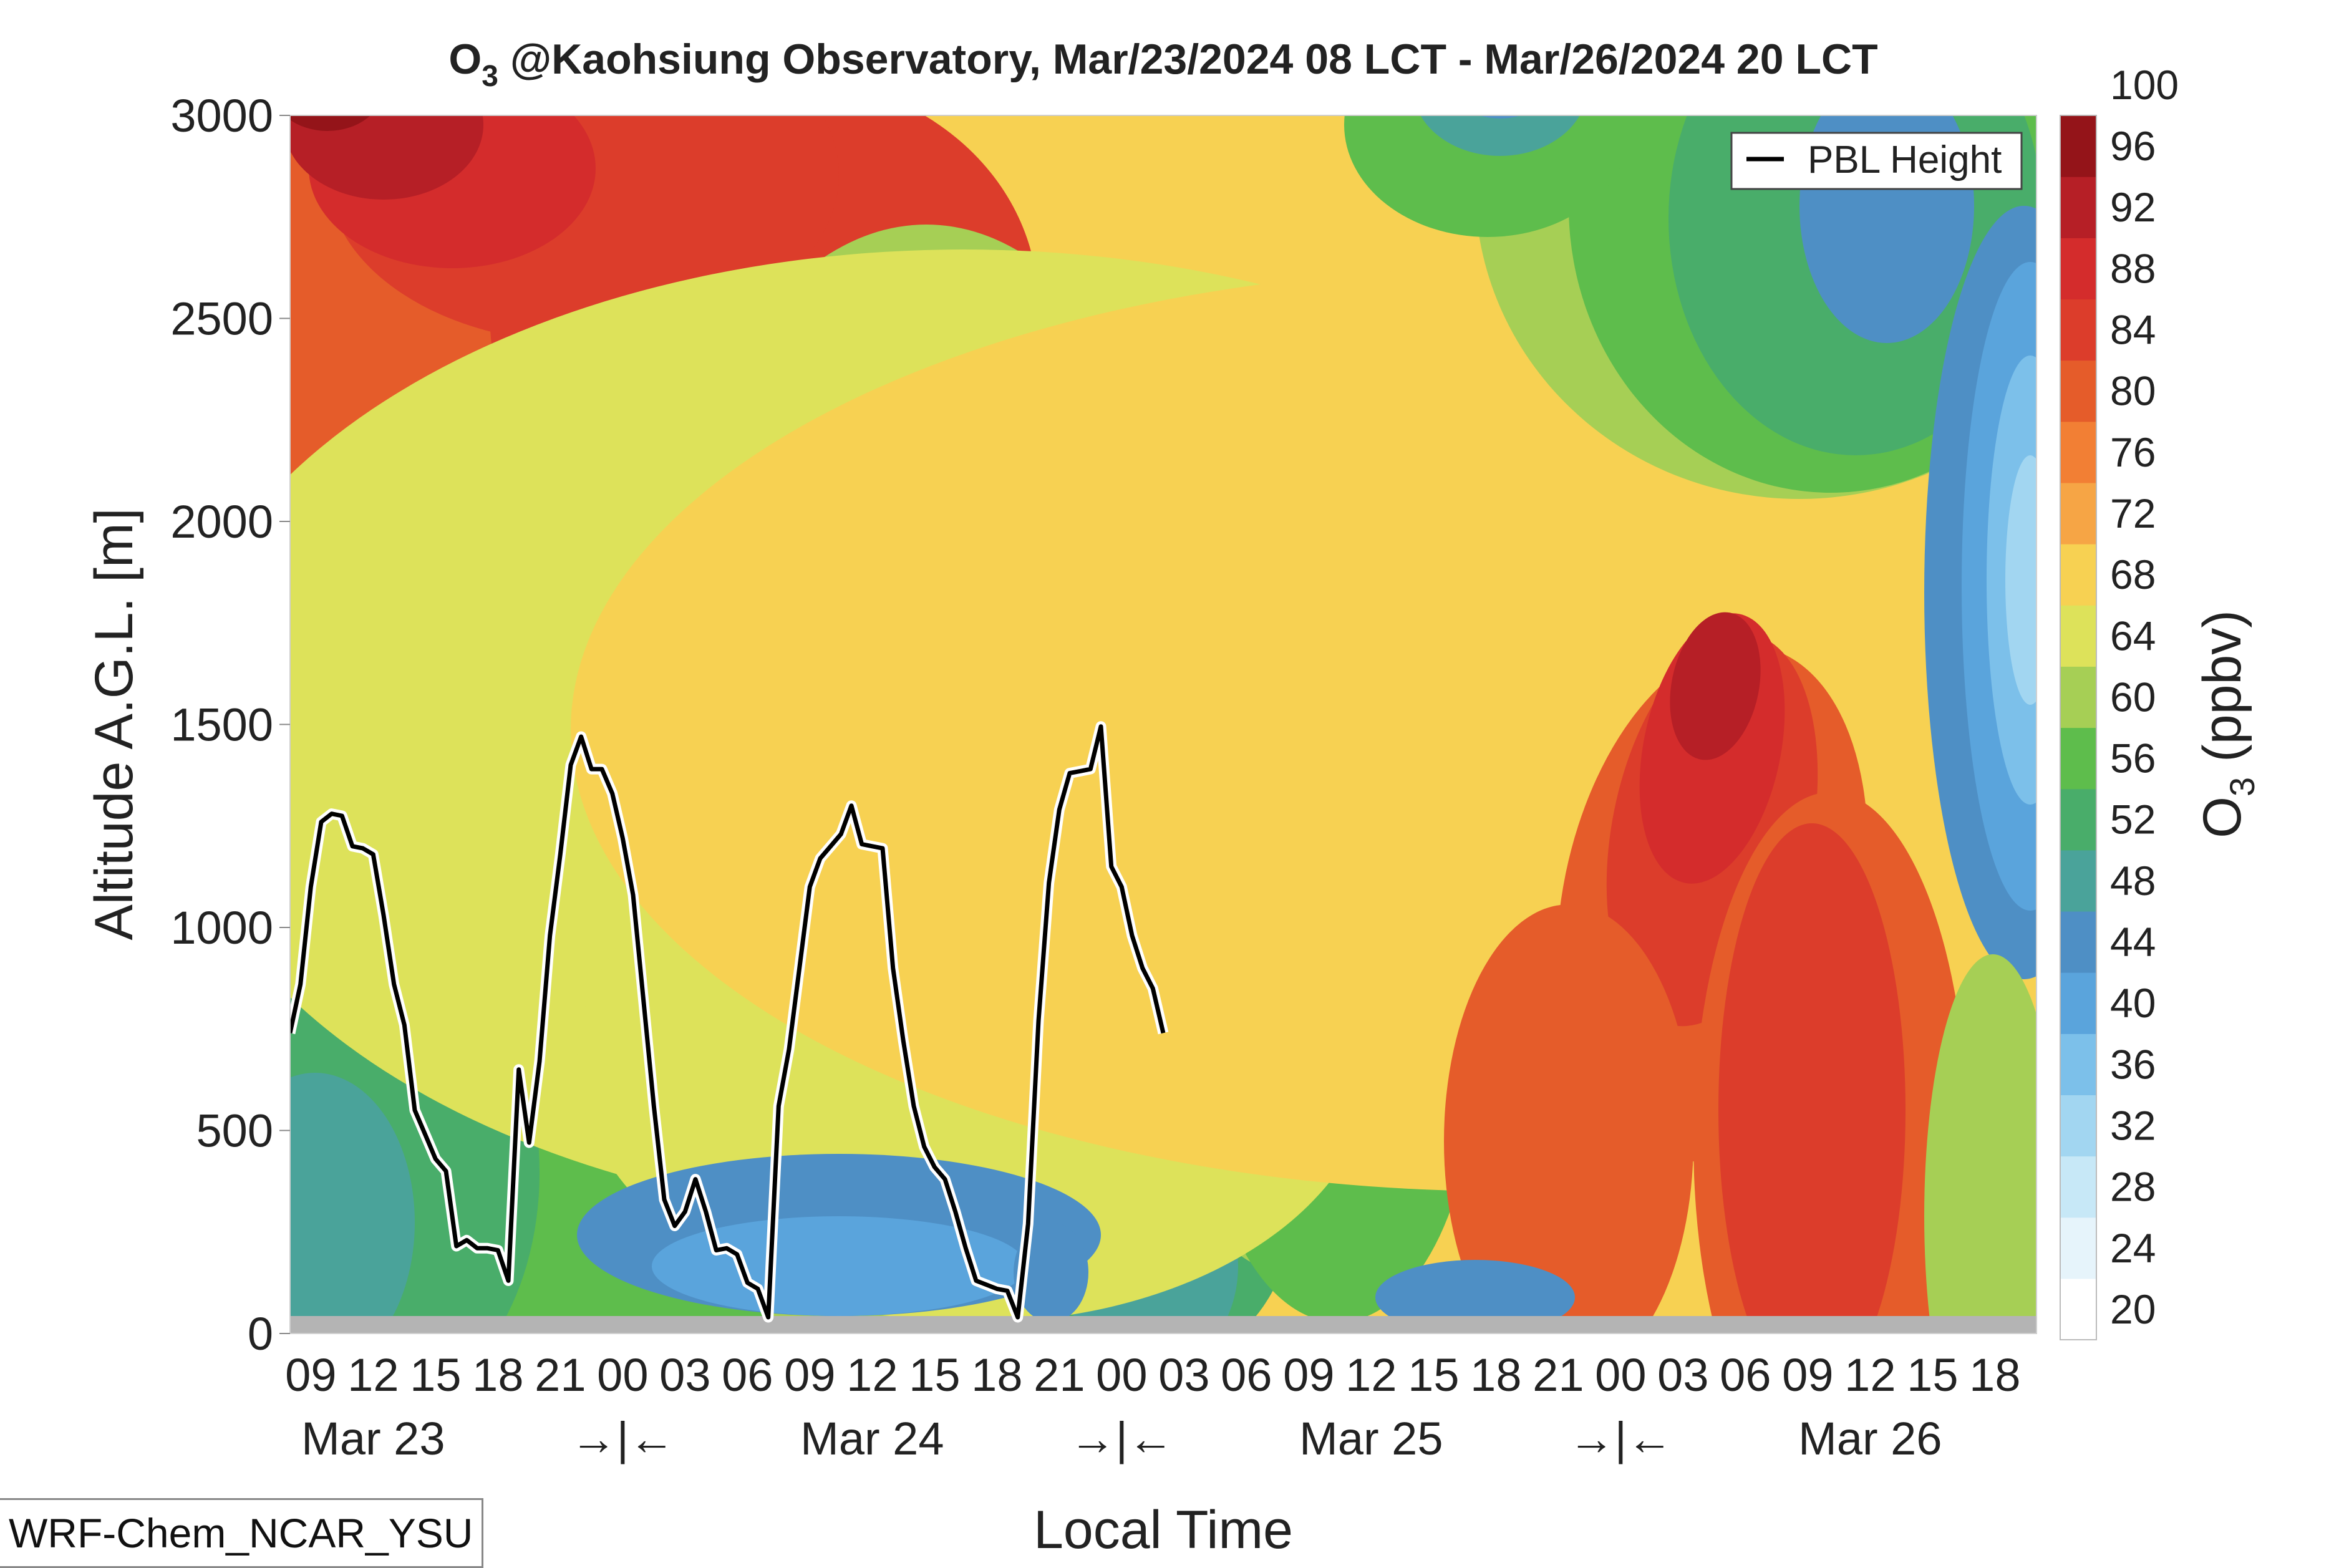 The image size is (2339, 1568). What do you see at coordinates (1164, 1529) in the screenshot?
I see `x-axis-label: Local Time` at bounding box center [1164, 1529].